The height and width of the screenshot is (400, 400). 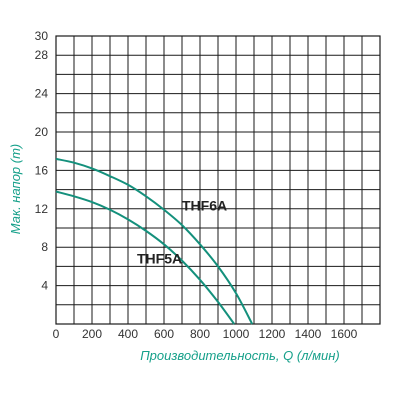 What do you see at coordinates (344, 334) in the screenshot?
I see `x-tick-label: 1600` at bounding box center [344, 334].